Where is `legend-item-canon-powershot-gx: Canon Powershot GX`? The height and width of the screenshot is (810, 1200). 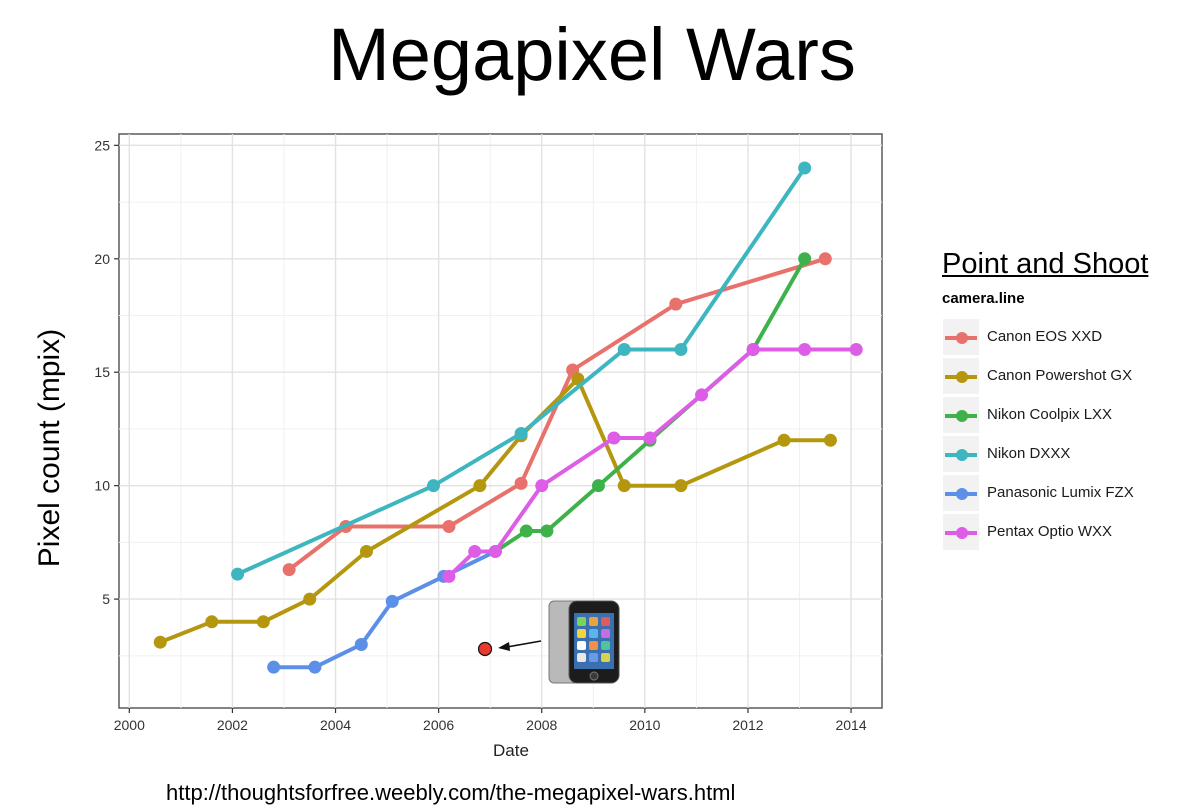 legend-item-canon-powershot-gx: Canon Powershot GX is located at coordinates (1038, 375).